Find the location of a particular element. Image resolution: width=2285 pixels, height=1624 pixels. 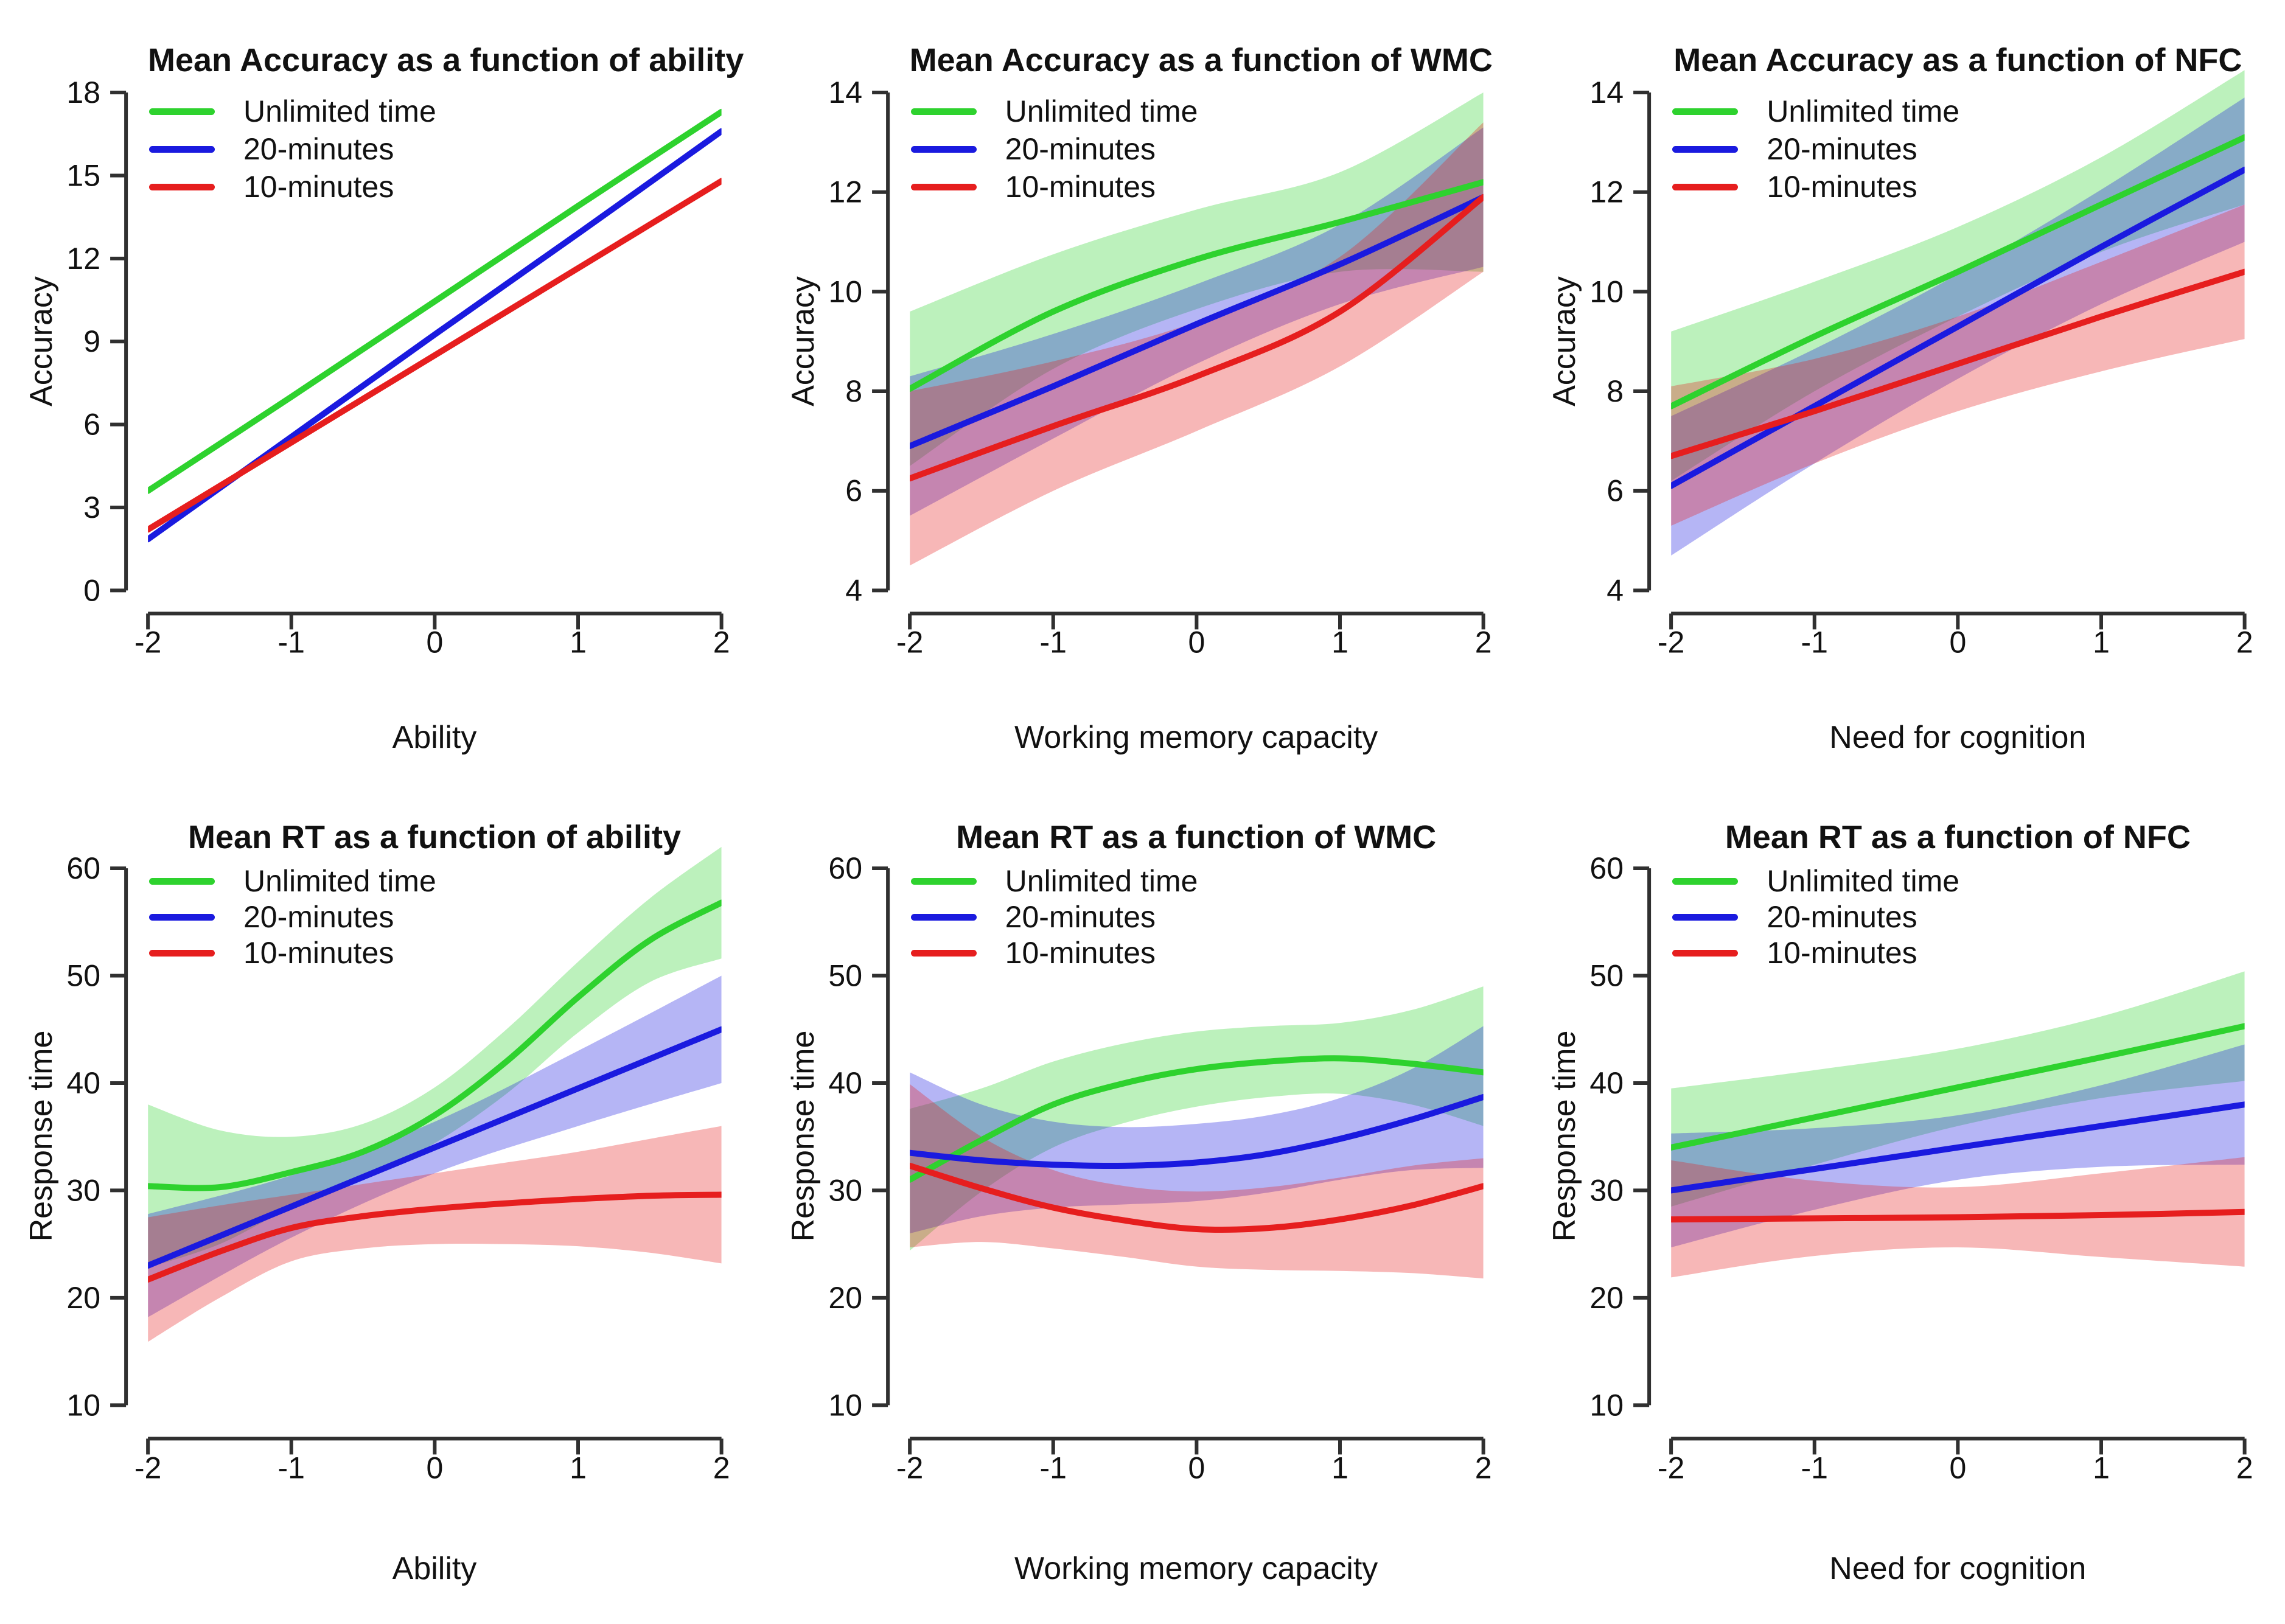

y-tick-label: 12 is located at coordinates (1607, 192).